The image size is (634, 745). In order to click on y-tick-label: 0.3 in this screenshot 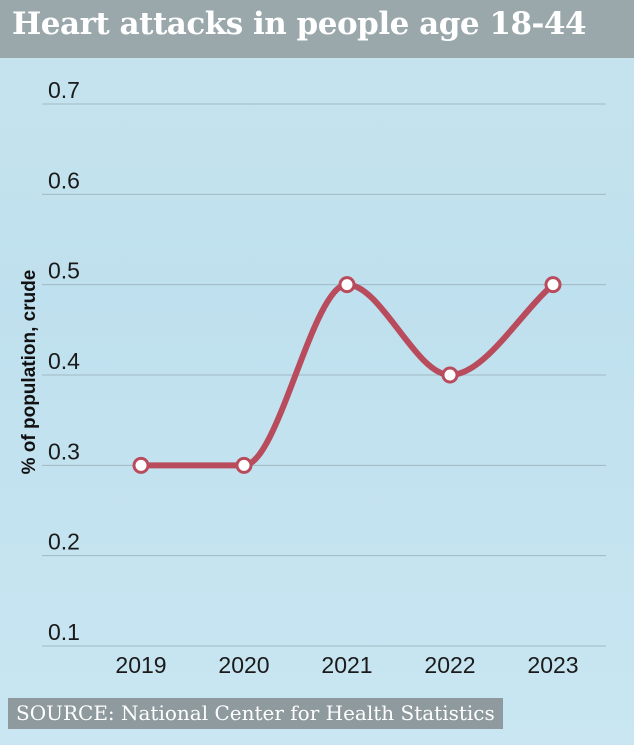, I will do `click(64, 451)`.